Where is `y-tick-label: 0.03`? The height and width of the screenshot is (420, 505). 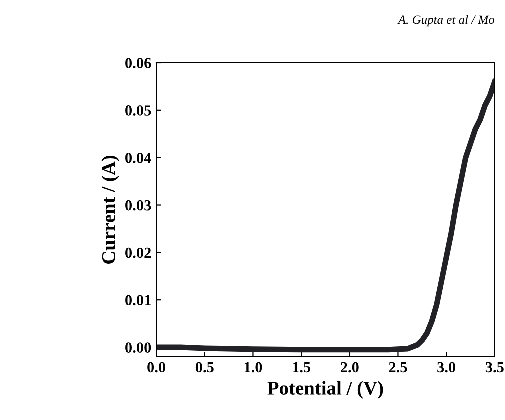
y-tick-label: 0.03 is located at coordinates (139, 205).